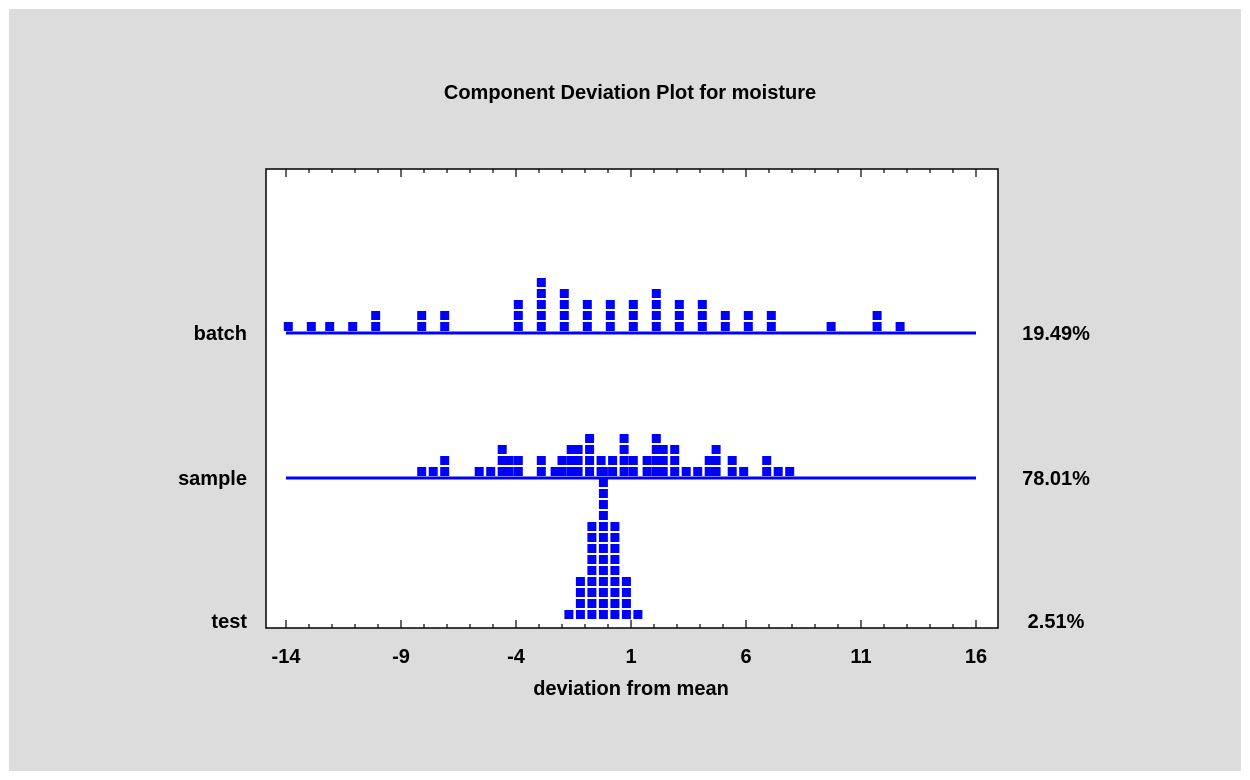 The image size is (1250, 780). Describe the element at coordinates (401, 657) in the screenshot. I see `x-tick-label: -9` at that location.